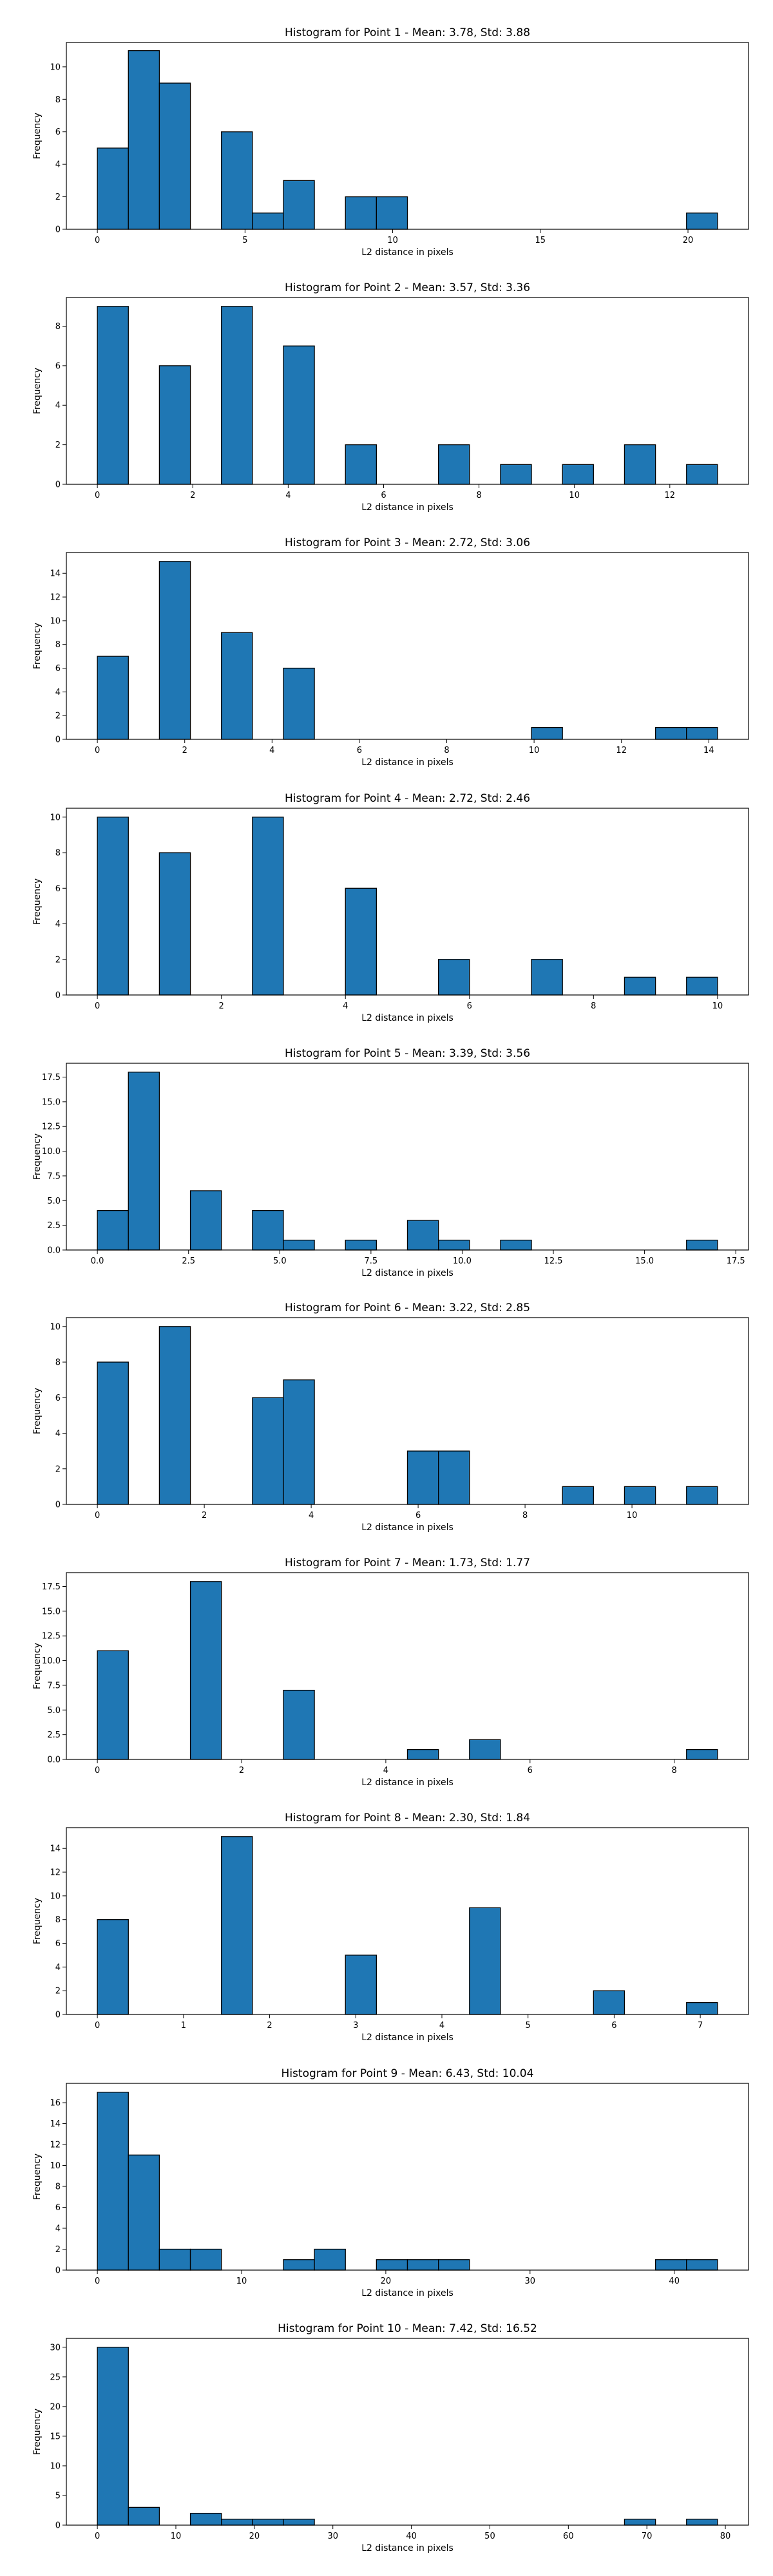 The image size is (773, 2576). Describe the element at coordinates (52, 1152) in the screenshot. I see `y-tick-label: 10.0` at that location.